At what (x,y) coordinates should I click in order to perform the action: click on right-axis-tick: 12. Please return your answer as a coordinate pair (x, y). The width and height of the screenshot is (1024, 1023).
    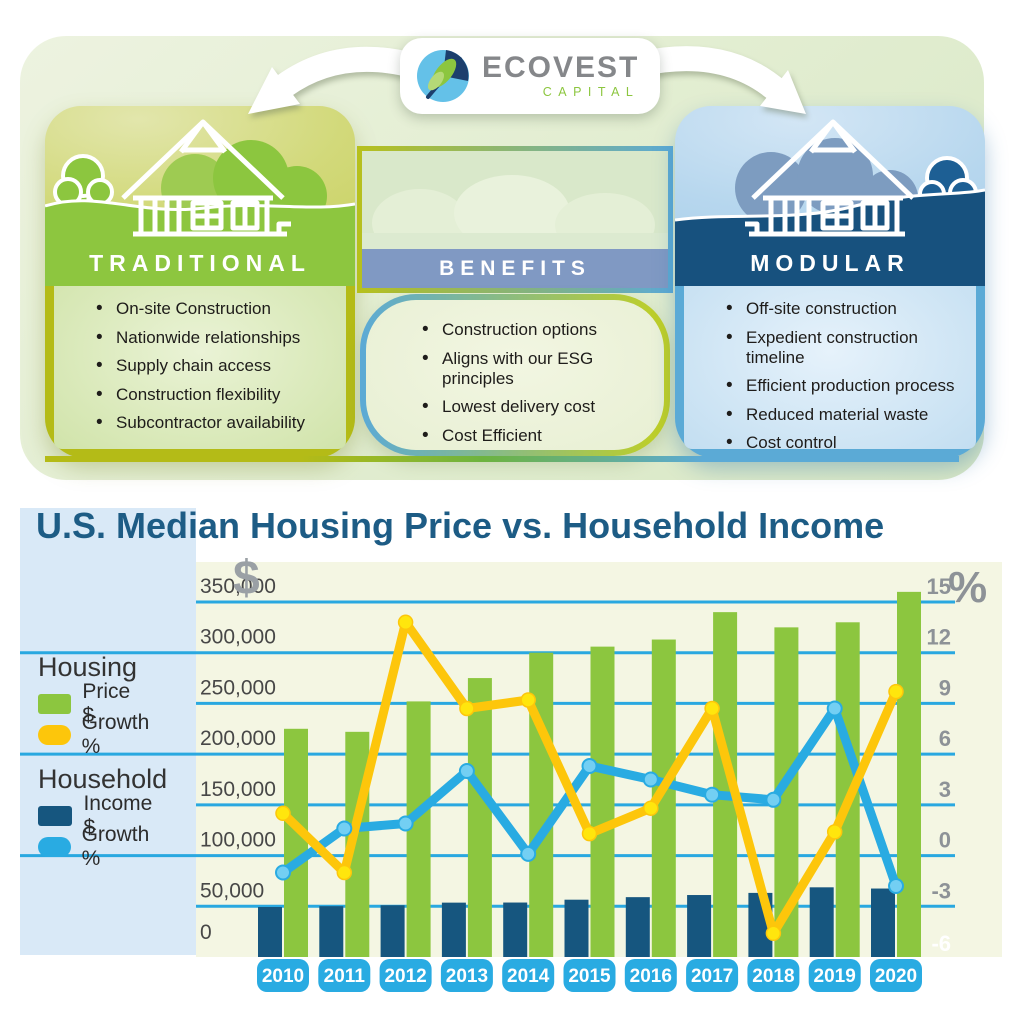
    Looking at the image, I should click on (939, 637).